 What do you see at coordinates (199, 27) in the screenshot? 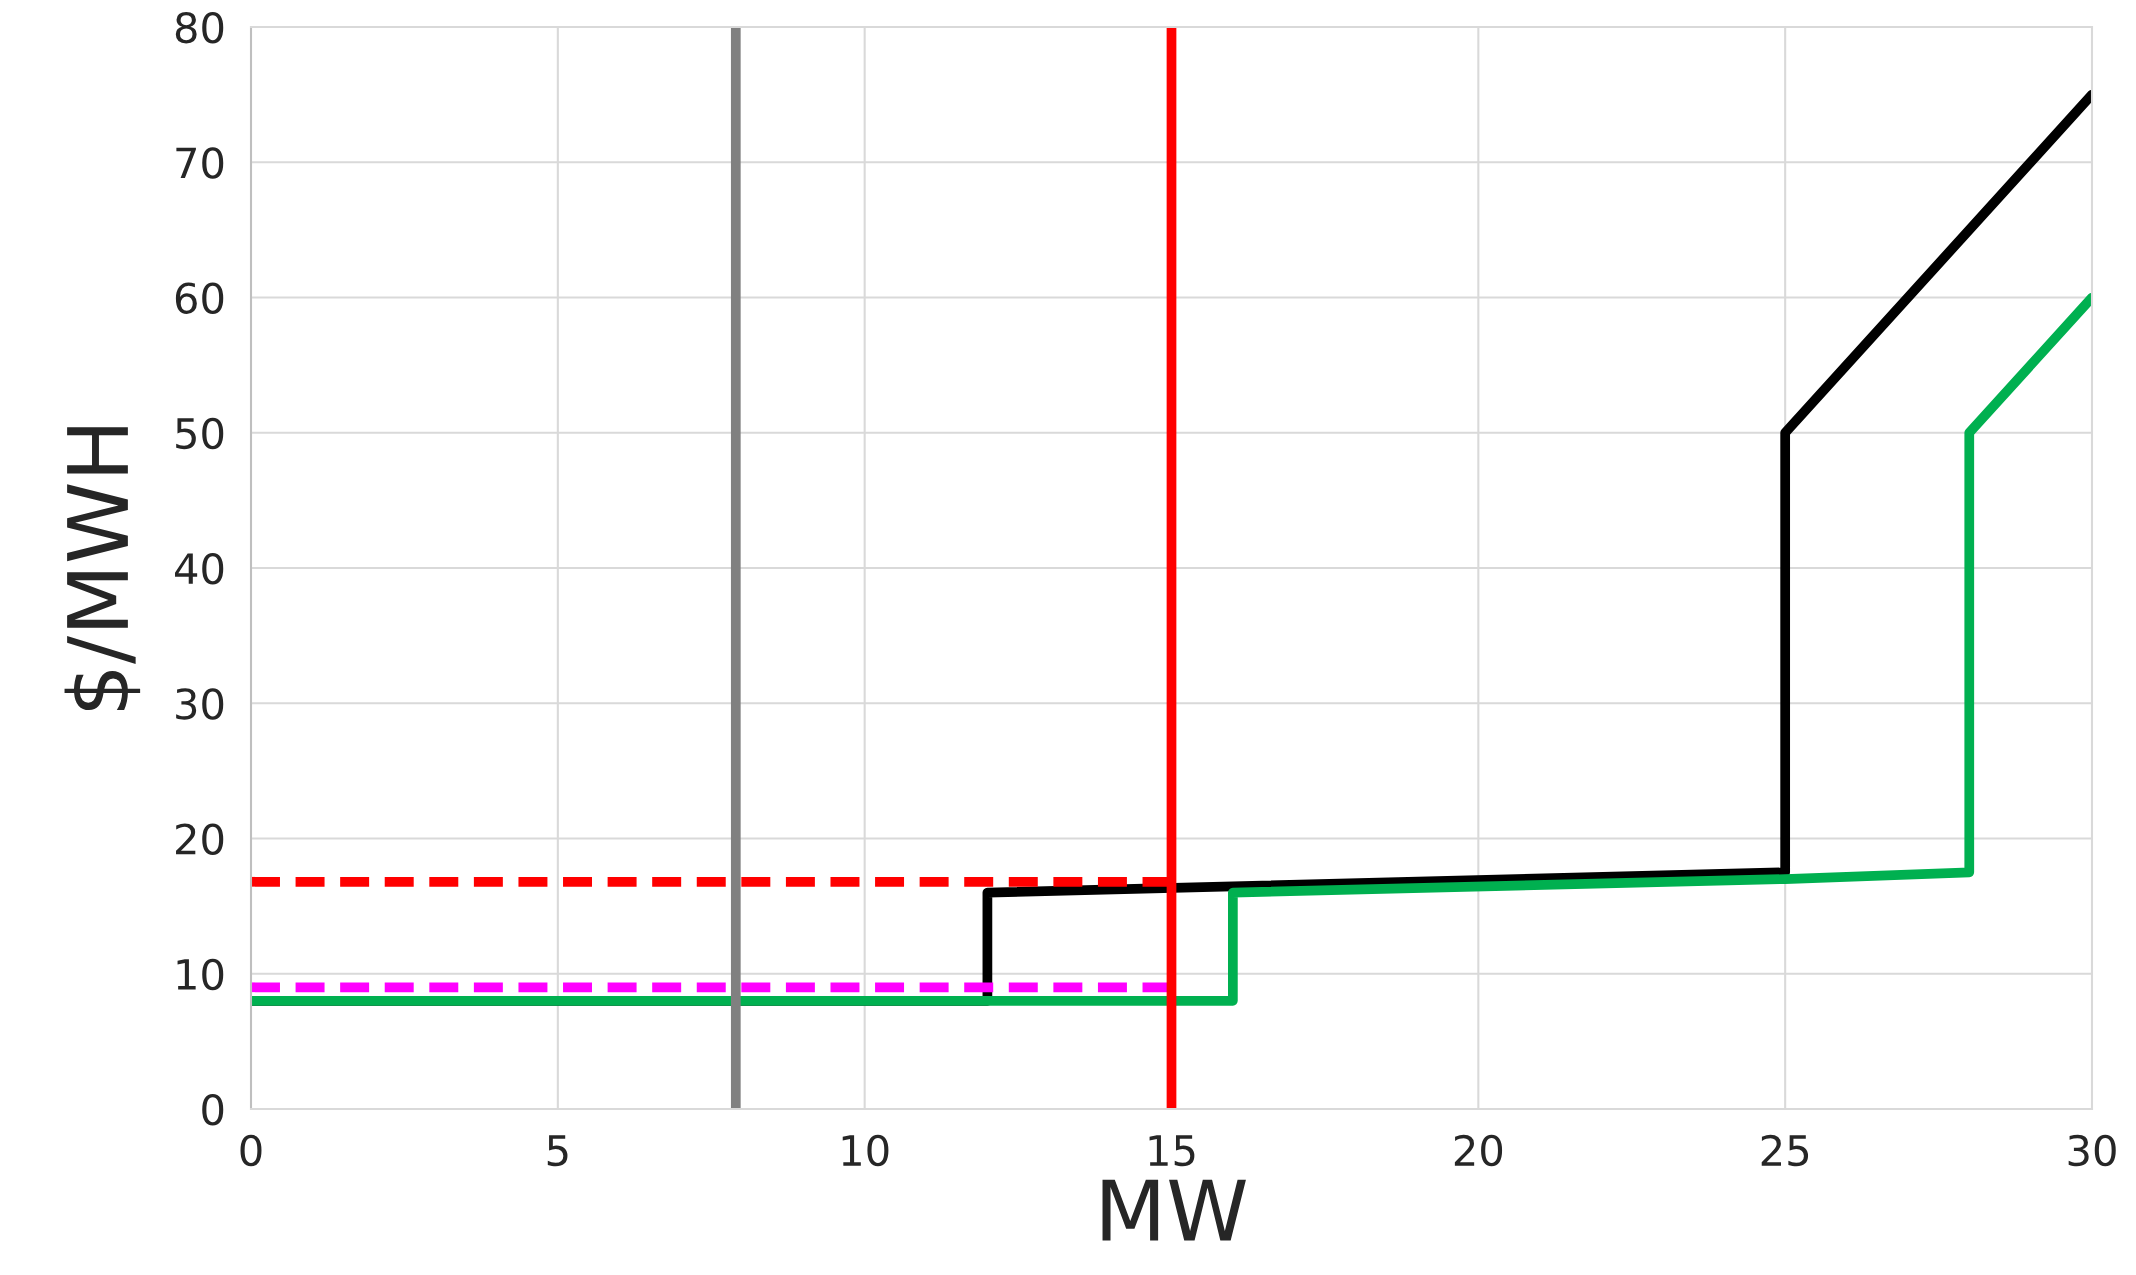
I see `y-tick-label: 80` at bounding box center [199, 27].